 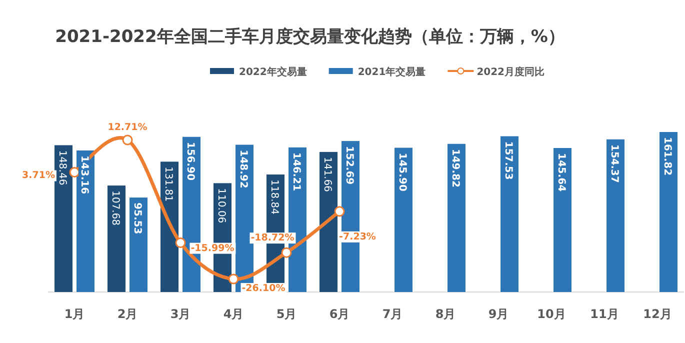 What do you see at coordinates (392, 314) in the screenshot?
I see `x-tick-label: 7月` at bounding box center [392, 314].